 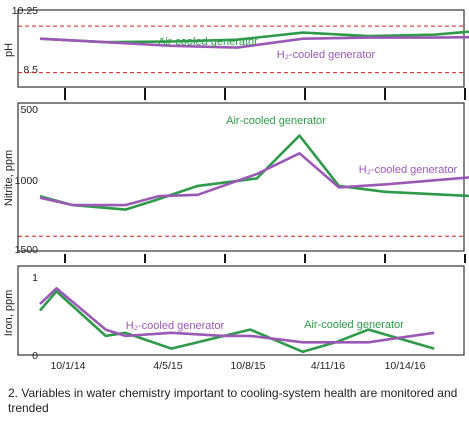 What do you see at coordinates (9, 313) in the screenshot?
I see `y-axis-label: Iron, ppm` at bounding box center [9, 313].